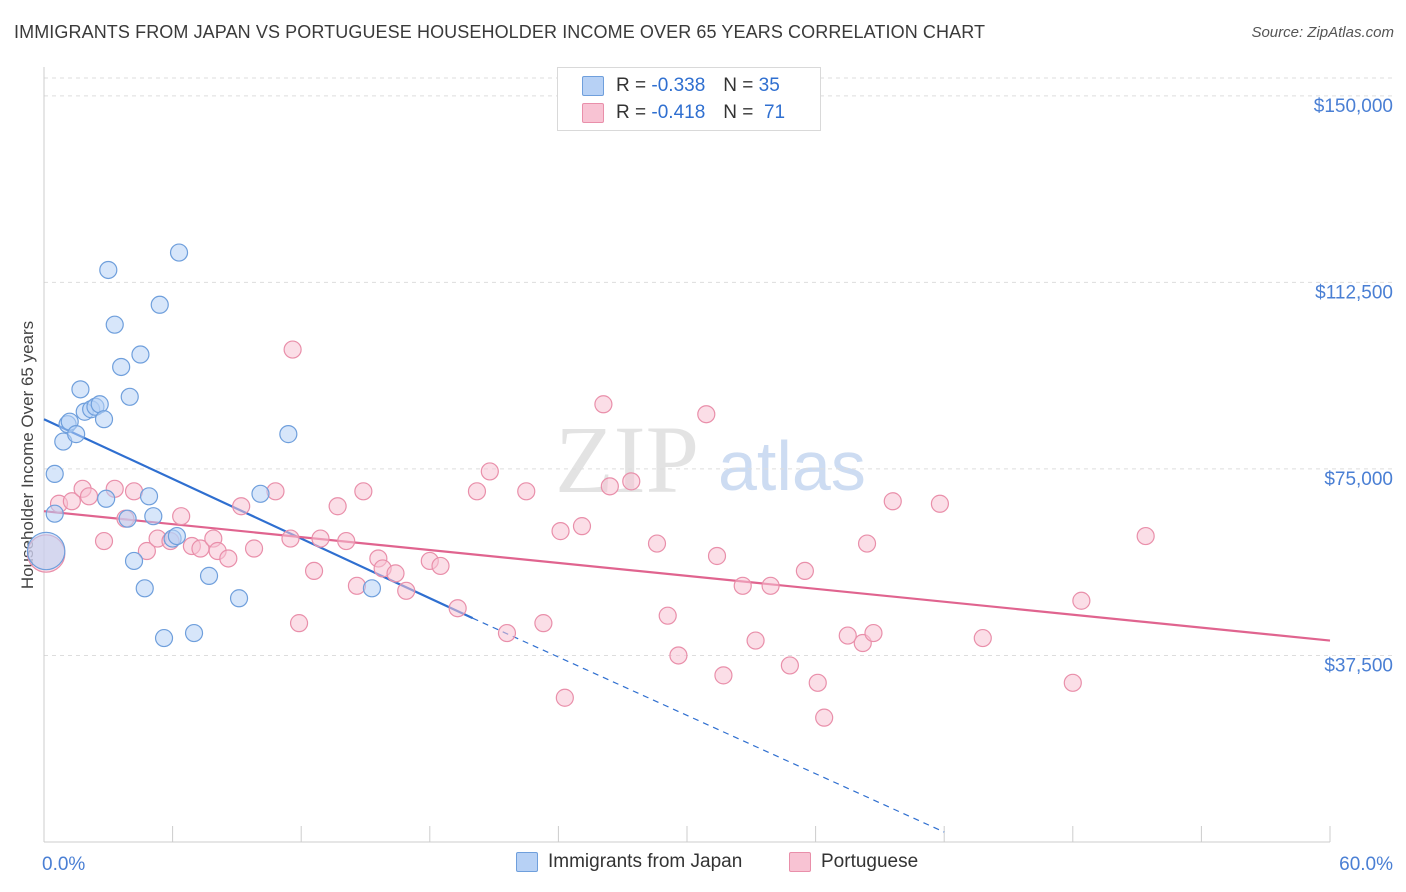 This screenshot has width=1406, height=892. I want to click on y-tick-label: $150,000, so click(1353, 106).